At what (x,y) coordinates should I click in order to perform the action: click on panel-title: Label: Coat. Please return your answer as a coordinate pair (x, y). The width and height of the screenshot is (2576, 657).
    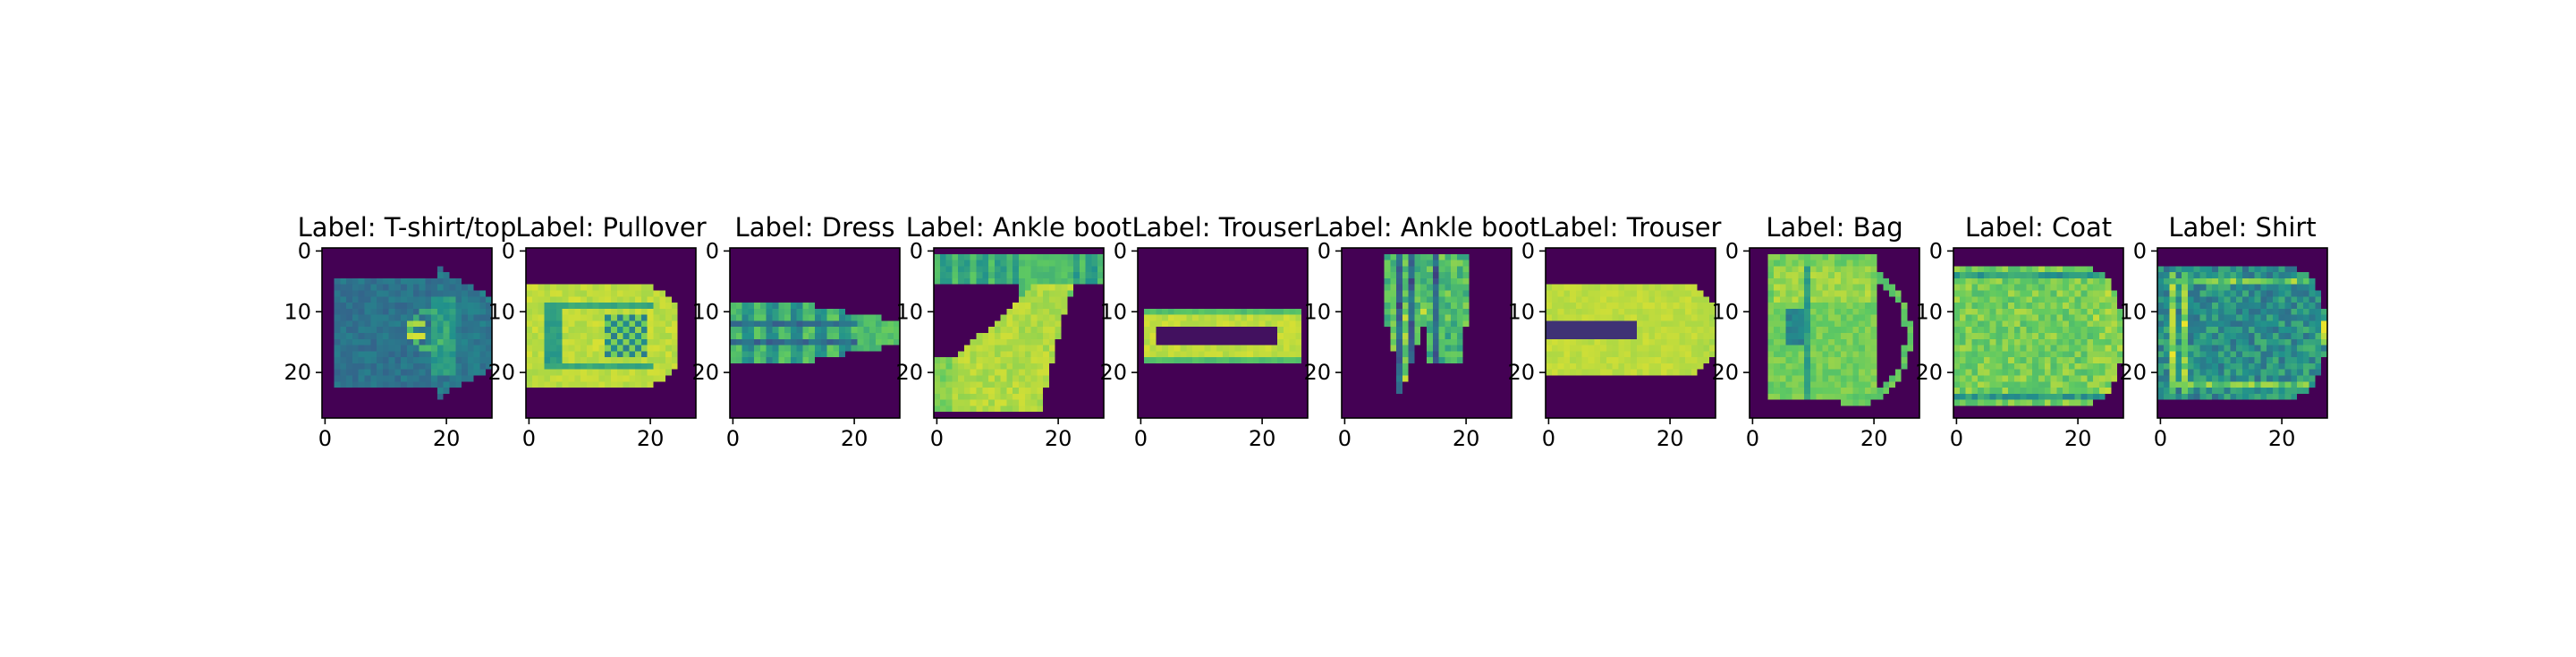
    Looking at the image, I should click on (2038, 227).